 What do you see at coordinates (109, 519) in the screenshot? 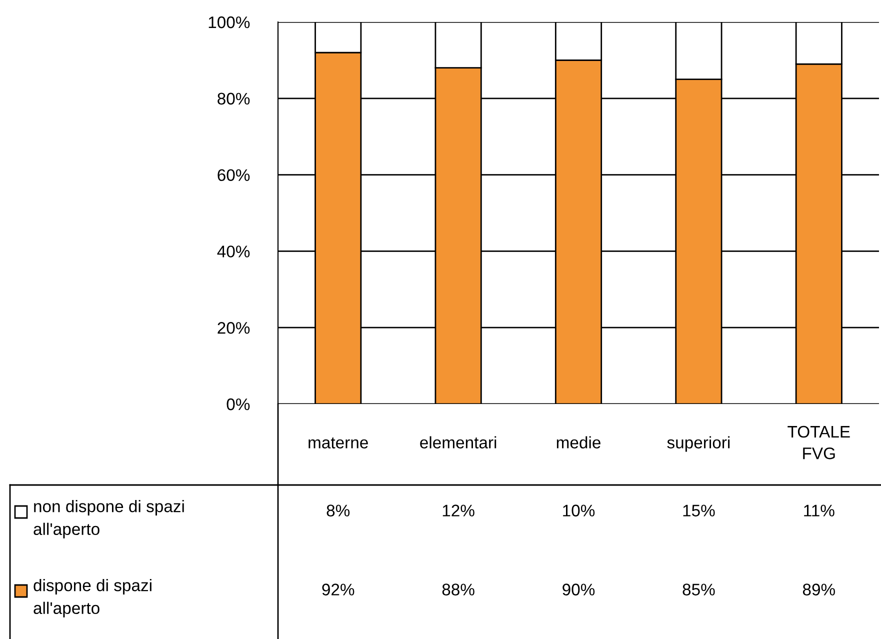
I see `legend-label: non dispone di spazi all'aperto` at bounding box center [109, 519].